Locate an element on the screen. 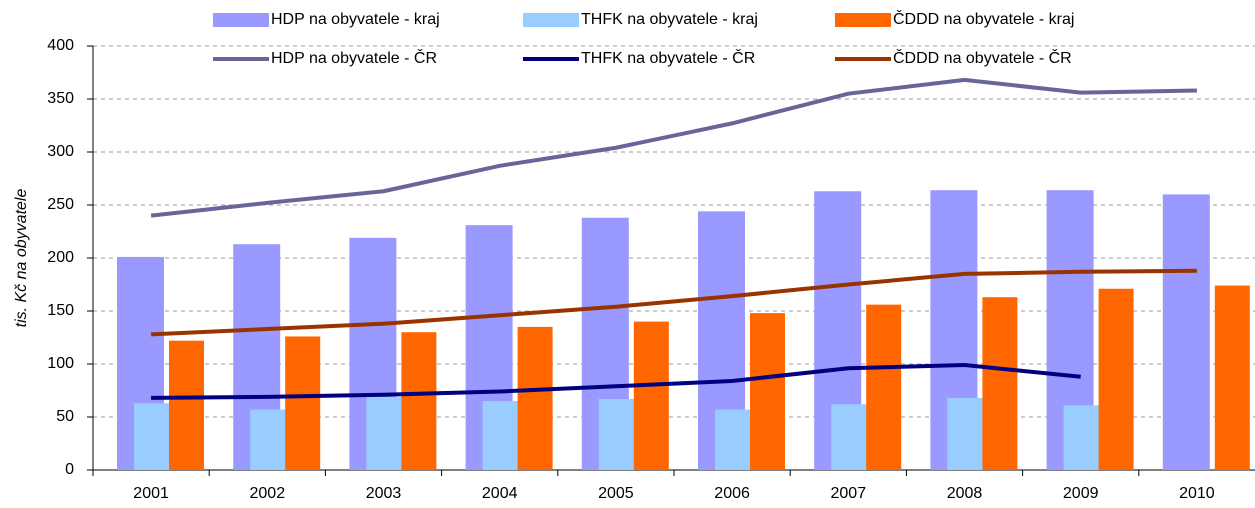 Image resolution: width=1255 pixels, height=508 pixels. x-tick-label: 2009 is located at coordinates (1081, 493).